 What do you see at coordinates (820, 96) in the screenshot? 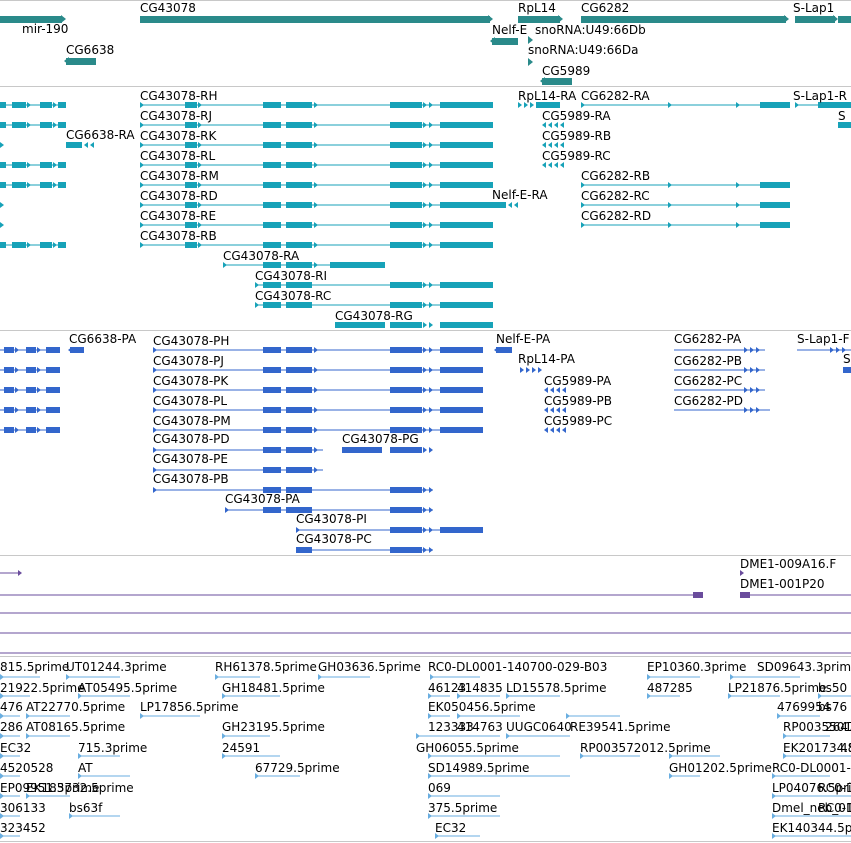
I see `feature-label: S-Lap1-R` at bounding box center [820, 96].